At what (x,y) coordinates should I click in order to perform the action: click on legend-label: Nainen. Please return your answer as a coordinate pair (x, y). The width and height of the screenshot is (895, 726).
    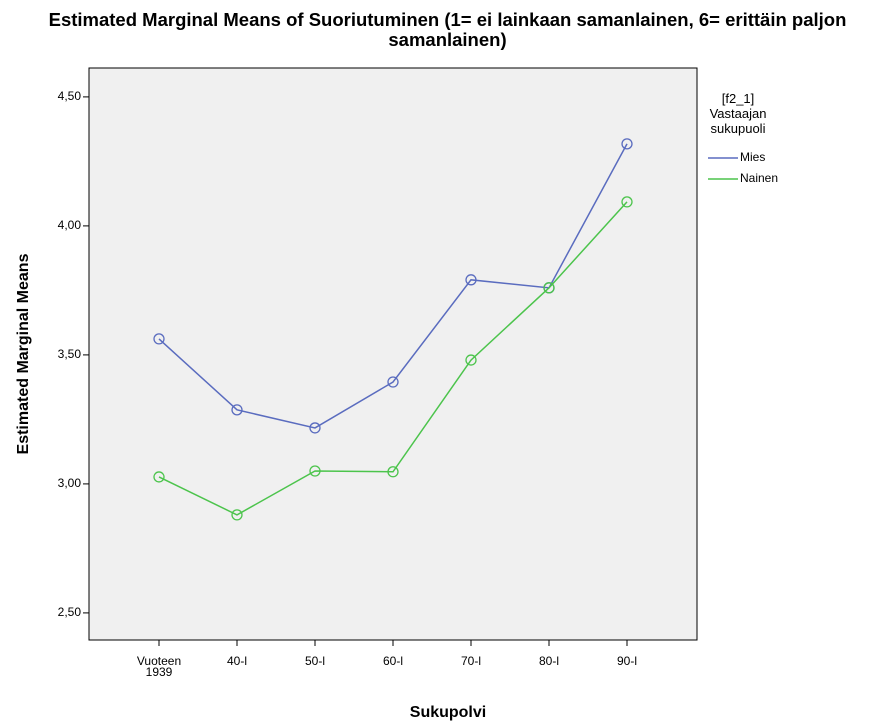
    Looking at the image, I should click on (759, 178).